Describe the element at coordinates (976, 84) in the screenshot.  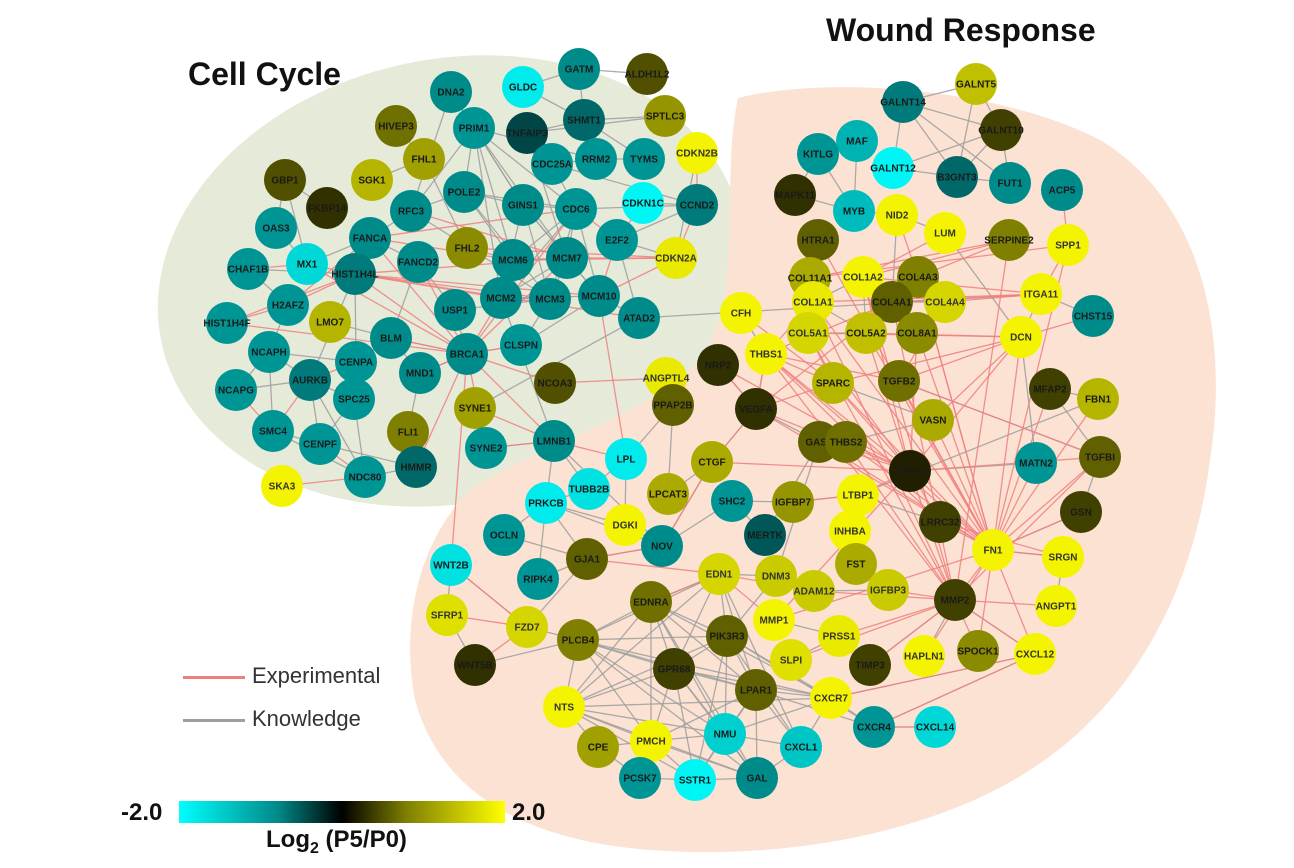
I see `gene-node-galnt5: GALNT5` at that location.